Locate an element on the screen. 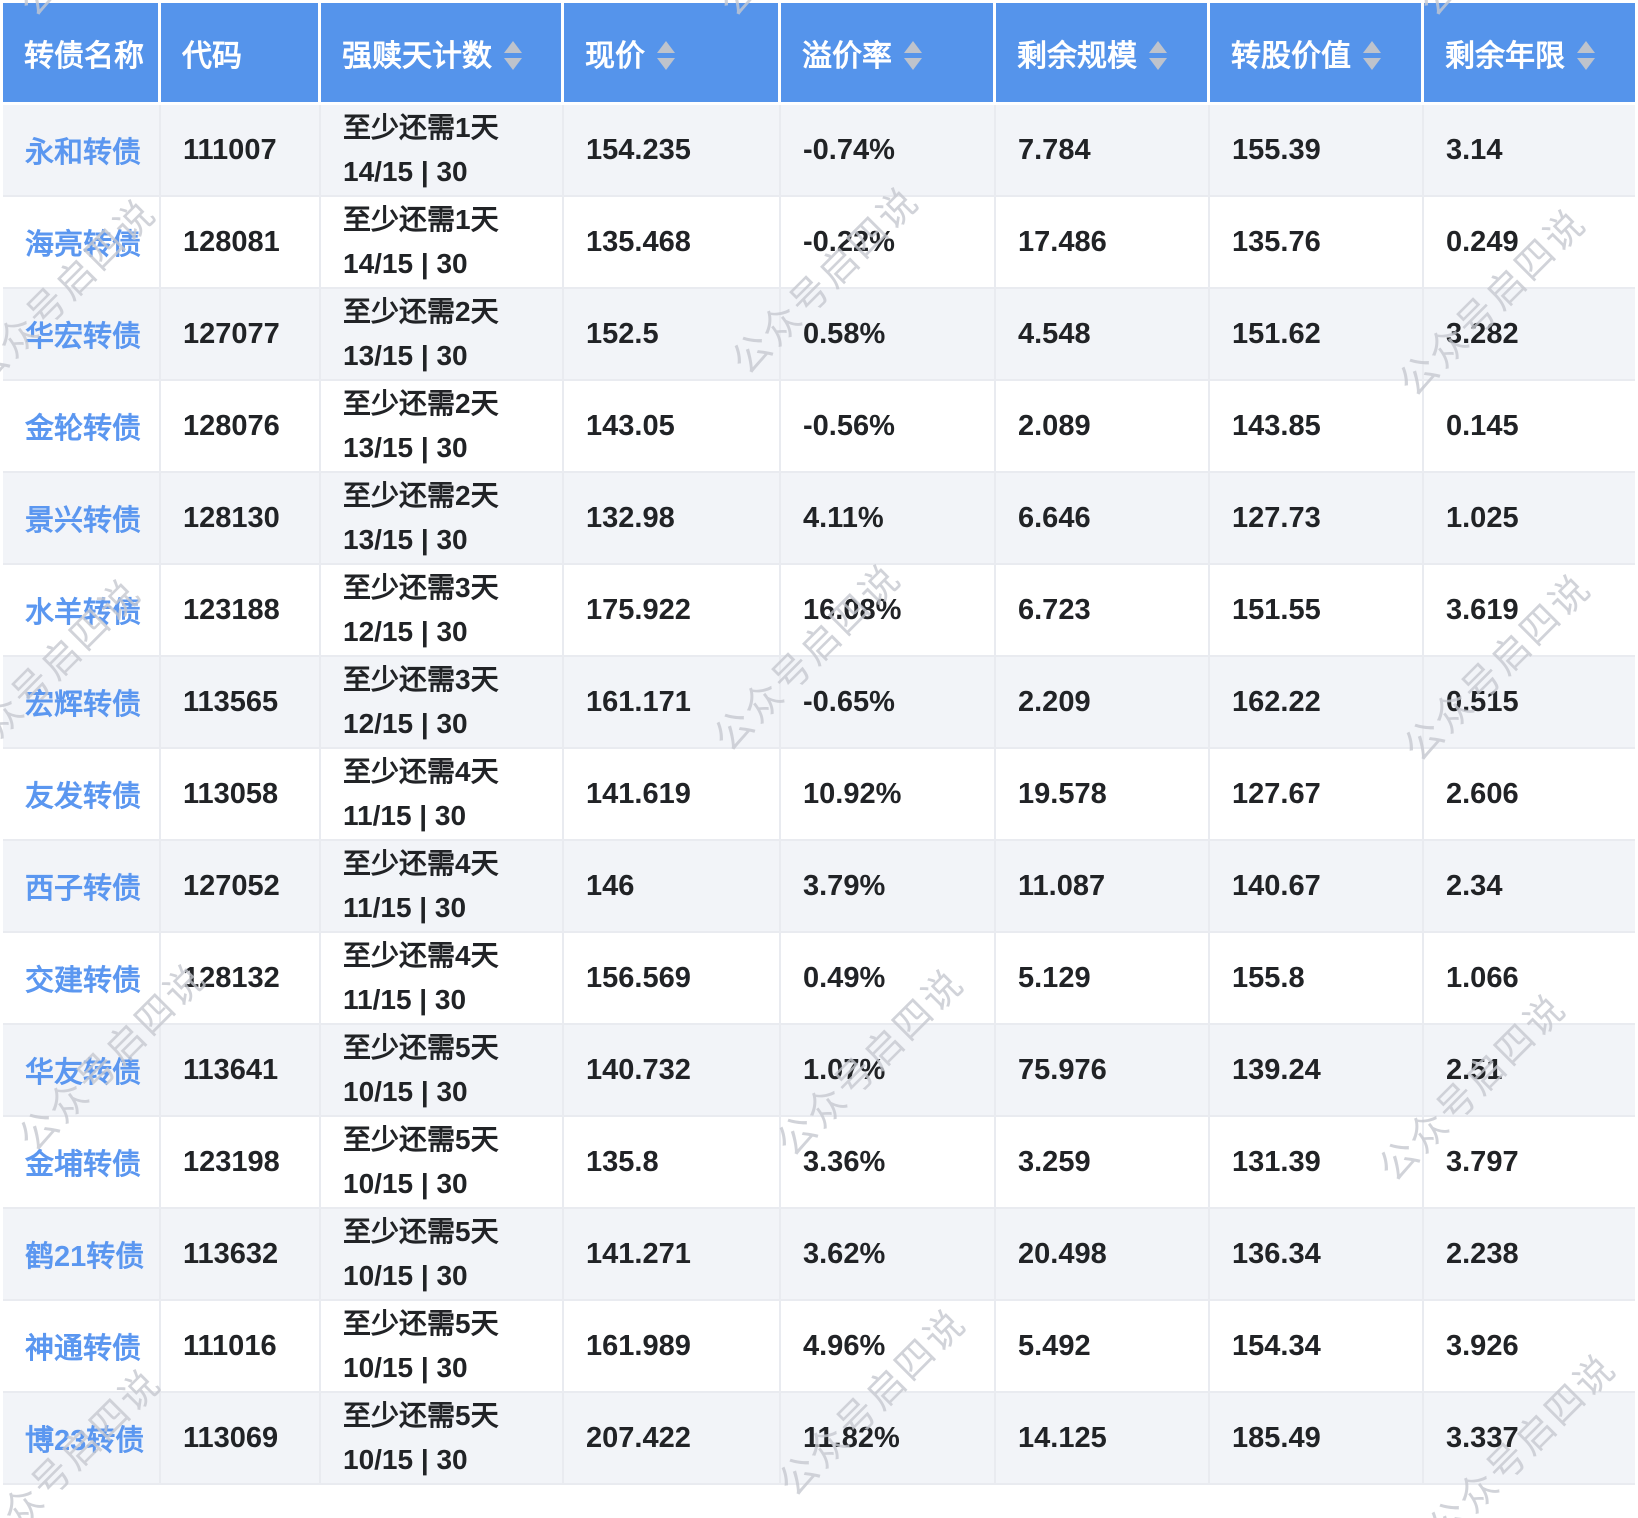 Image resolution: width=1638 pixels, height=1518 pixels. column-header-4: 溢价率 is located at coordinates (888, 54).